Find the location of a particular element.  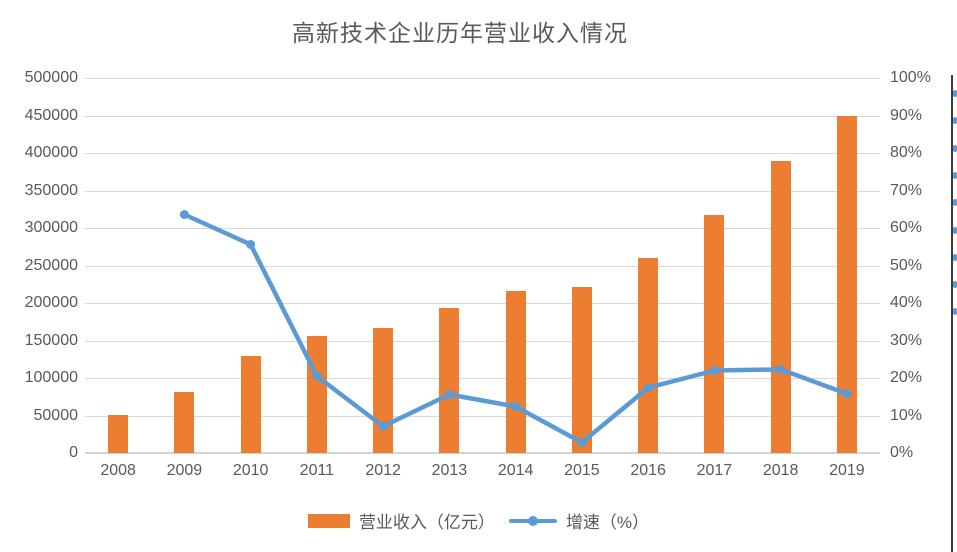

bar-2009 is located at coordinates (184, 422).